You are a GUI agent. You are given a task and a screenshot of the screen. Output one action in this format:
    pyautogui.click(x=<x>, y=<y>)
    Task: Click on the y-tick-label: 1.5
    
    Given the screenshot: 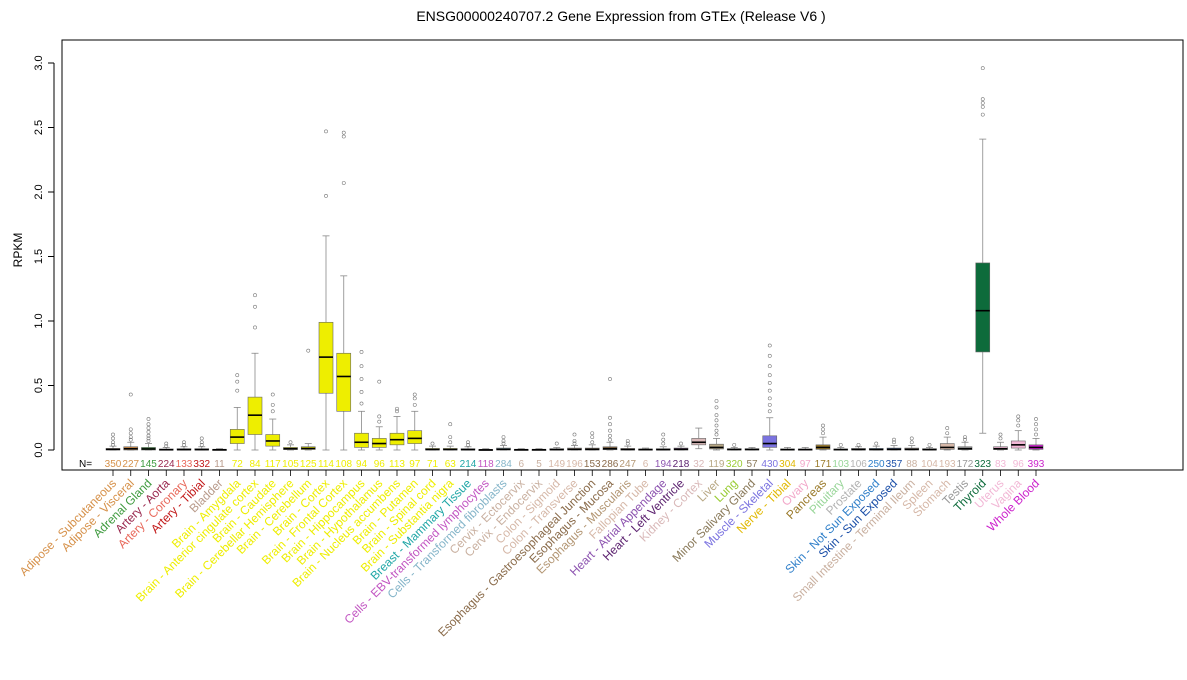 What is the action you would take?
    pyautogui.click(x=39, y=256)
    